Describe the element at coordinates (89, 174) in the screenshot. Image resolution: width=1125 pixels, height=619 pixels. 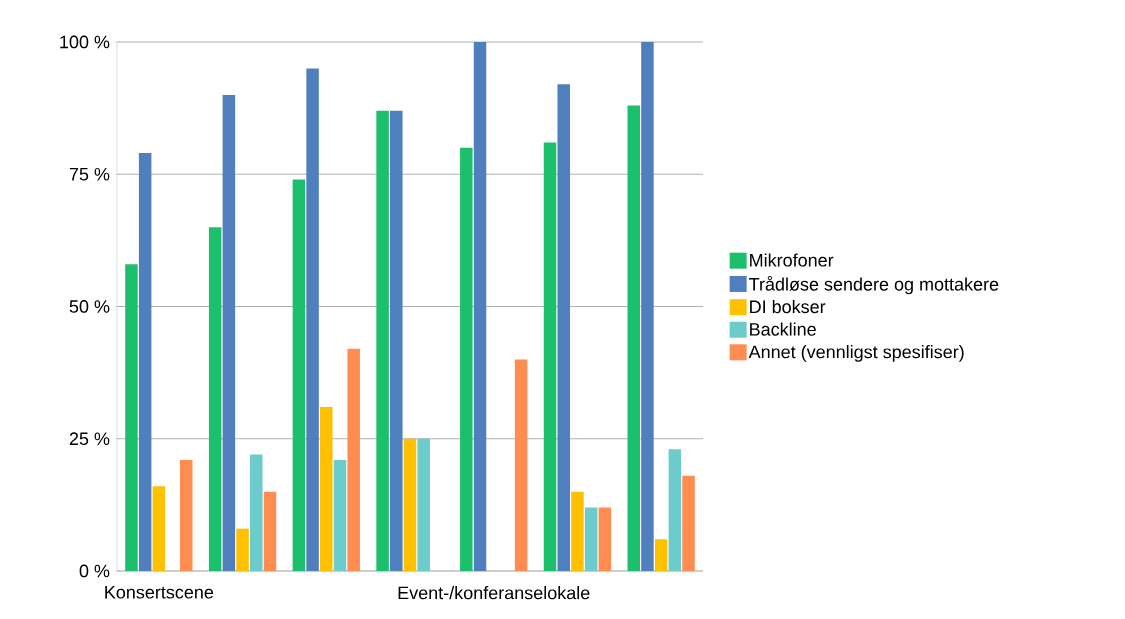
I see `y-tick-label: 75 %` at that location.